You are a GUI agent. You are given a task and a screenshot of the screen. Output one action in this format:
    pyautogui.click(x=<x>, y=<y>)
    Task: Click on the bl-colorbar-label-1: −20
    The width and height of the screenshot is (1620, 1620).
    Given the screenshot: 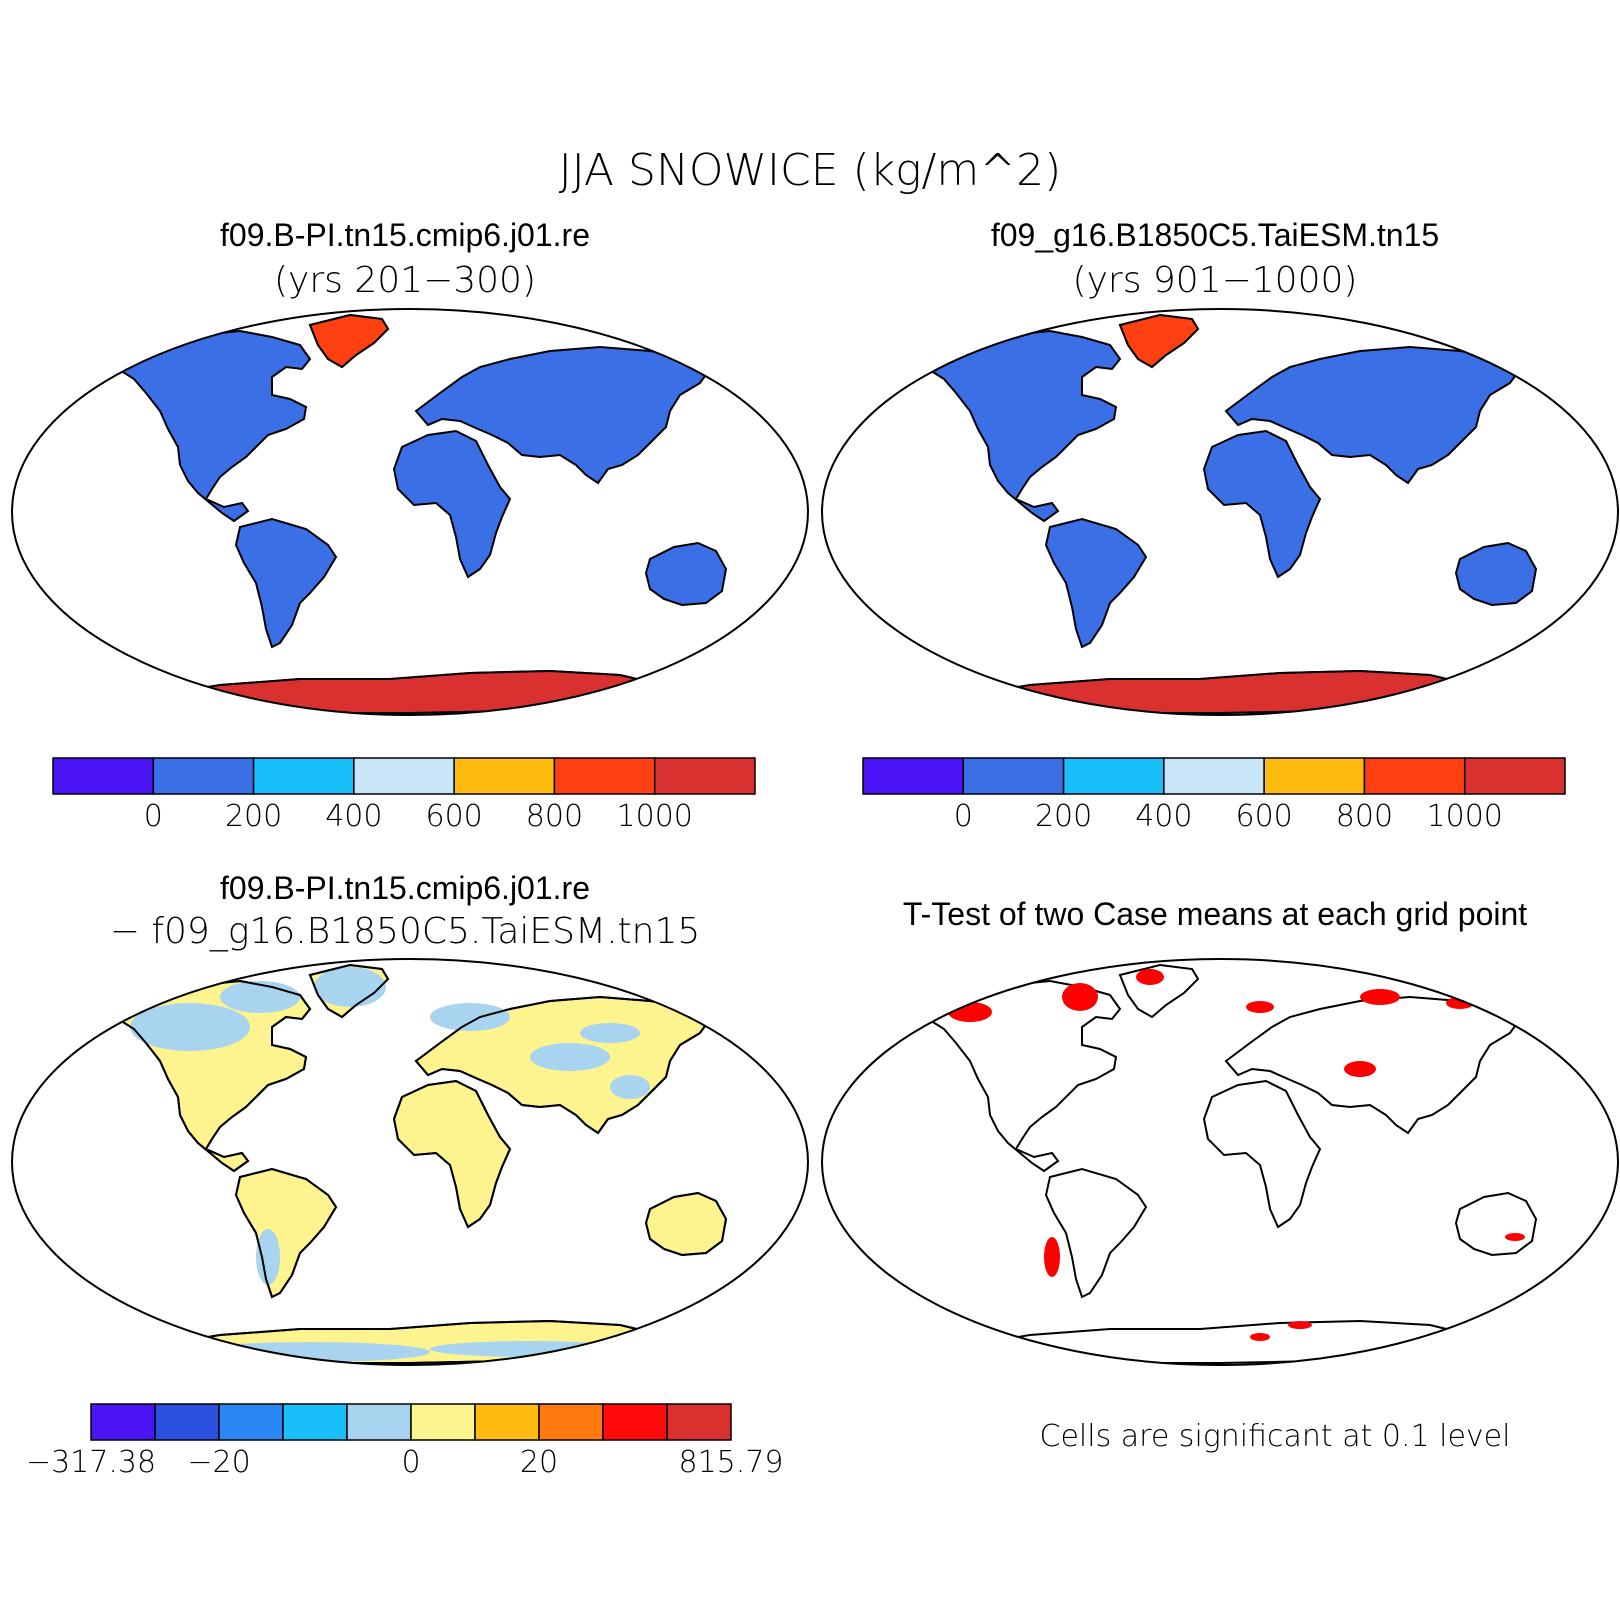 What is the action you would take?
    pyautogui.click(x=218, y=1462)
    